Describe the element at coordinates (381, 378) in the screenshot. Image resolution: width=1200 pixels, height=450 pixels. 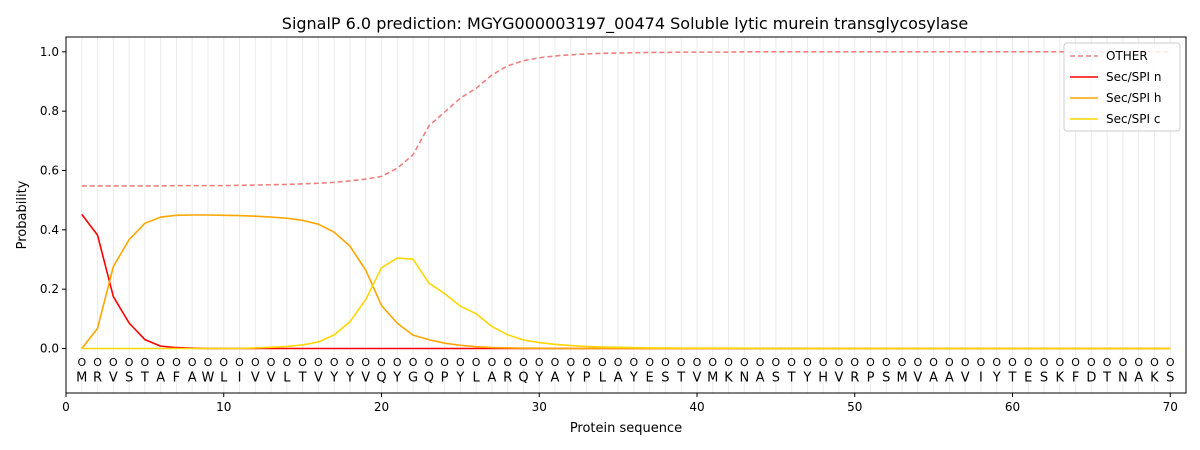
I see `residue-label: Q` at that location.